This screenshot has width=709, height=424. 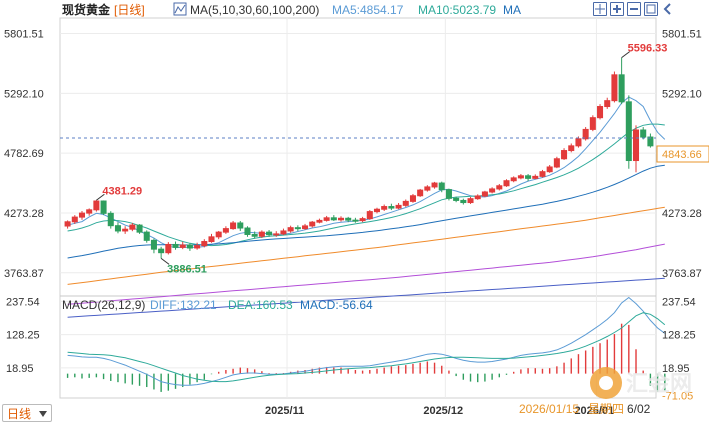 What do you see at coordinates (682, 154) in the screenshot?
I see `current-price-box` at bounding box center [682, 154].